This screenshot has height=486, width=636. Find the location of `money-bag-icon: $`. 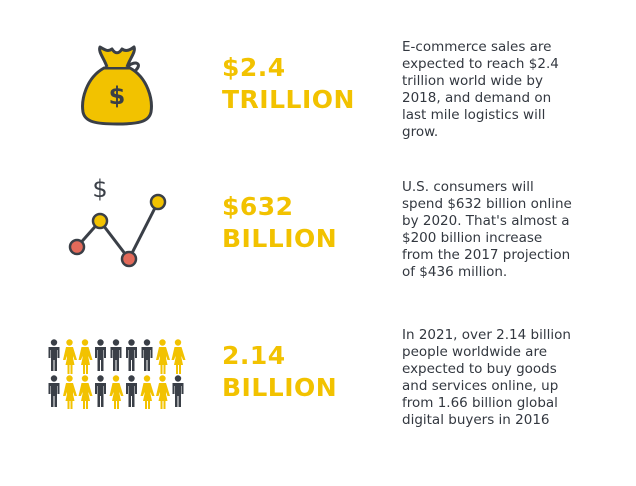

money-bag-icon: $ is located at coordinates (117, 85).